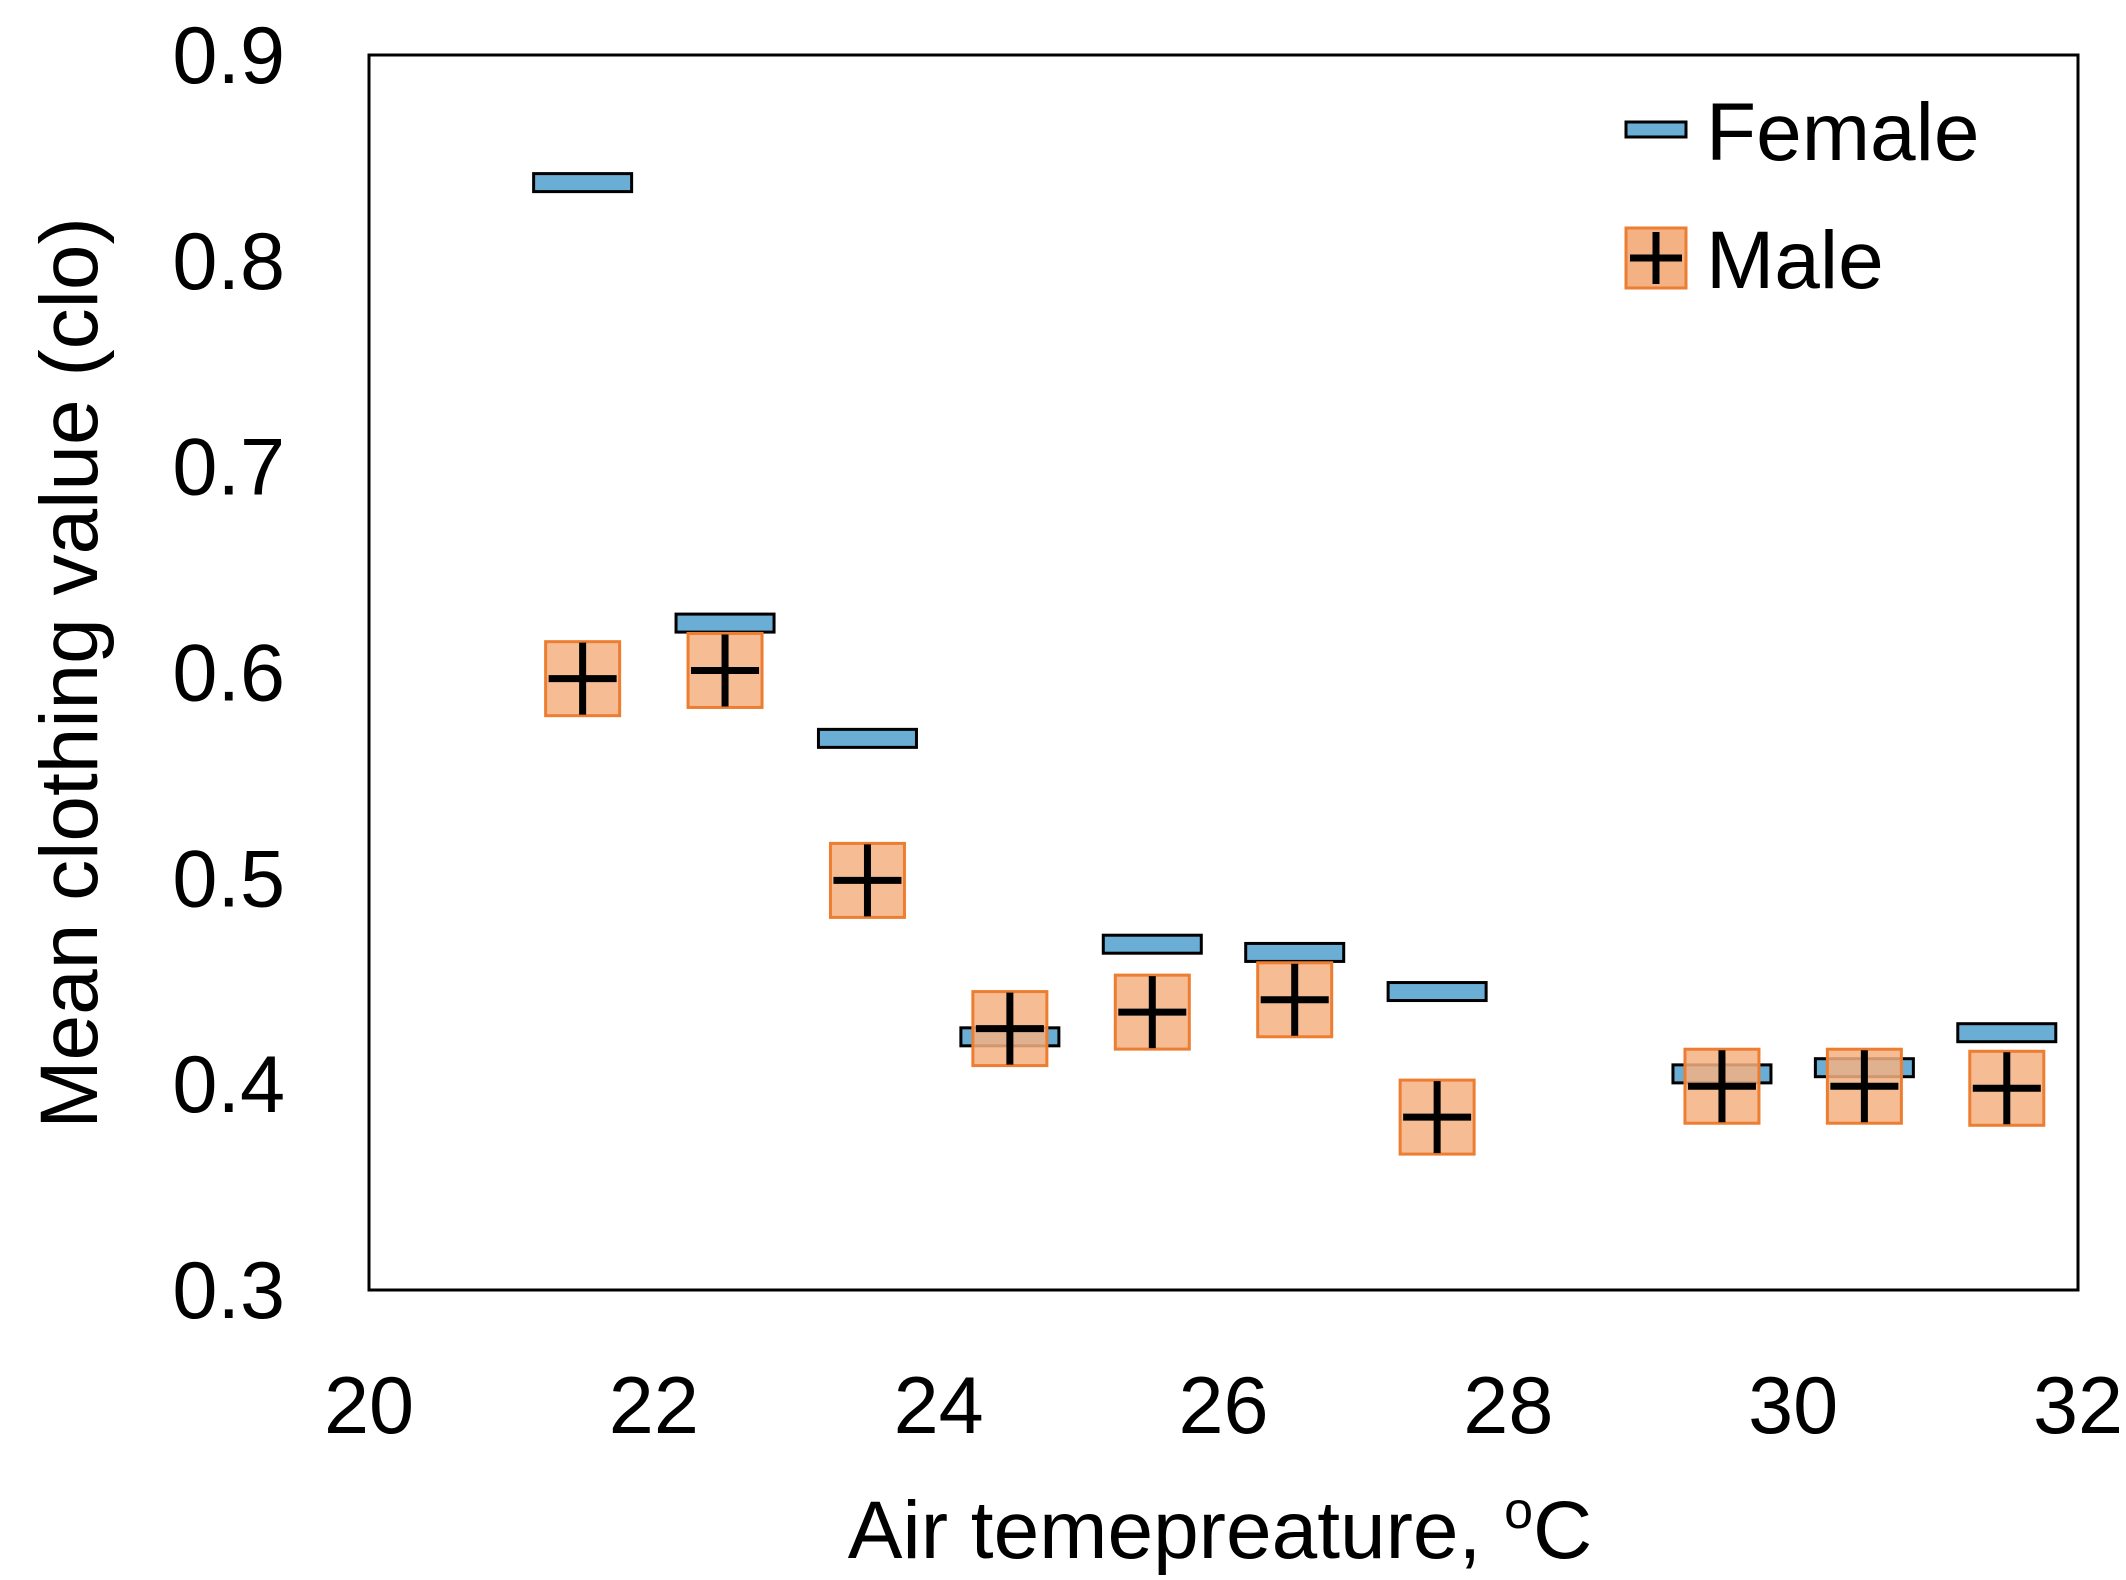 This screenshot has height=1580, width=2126. I want to click on x-axis-tick-labels: 20 22 24 26 28 30 32, so click(1223, 1406).